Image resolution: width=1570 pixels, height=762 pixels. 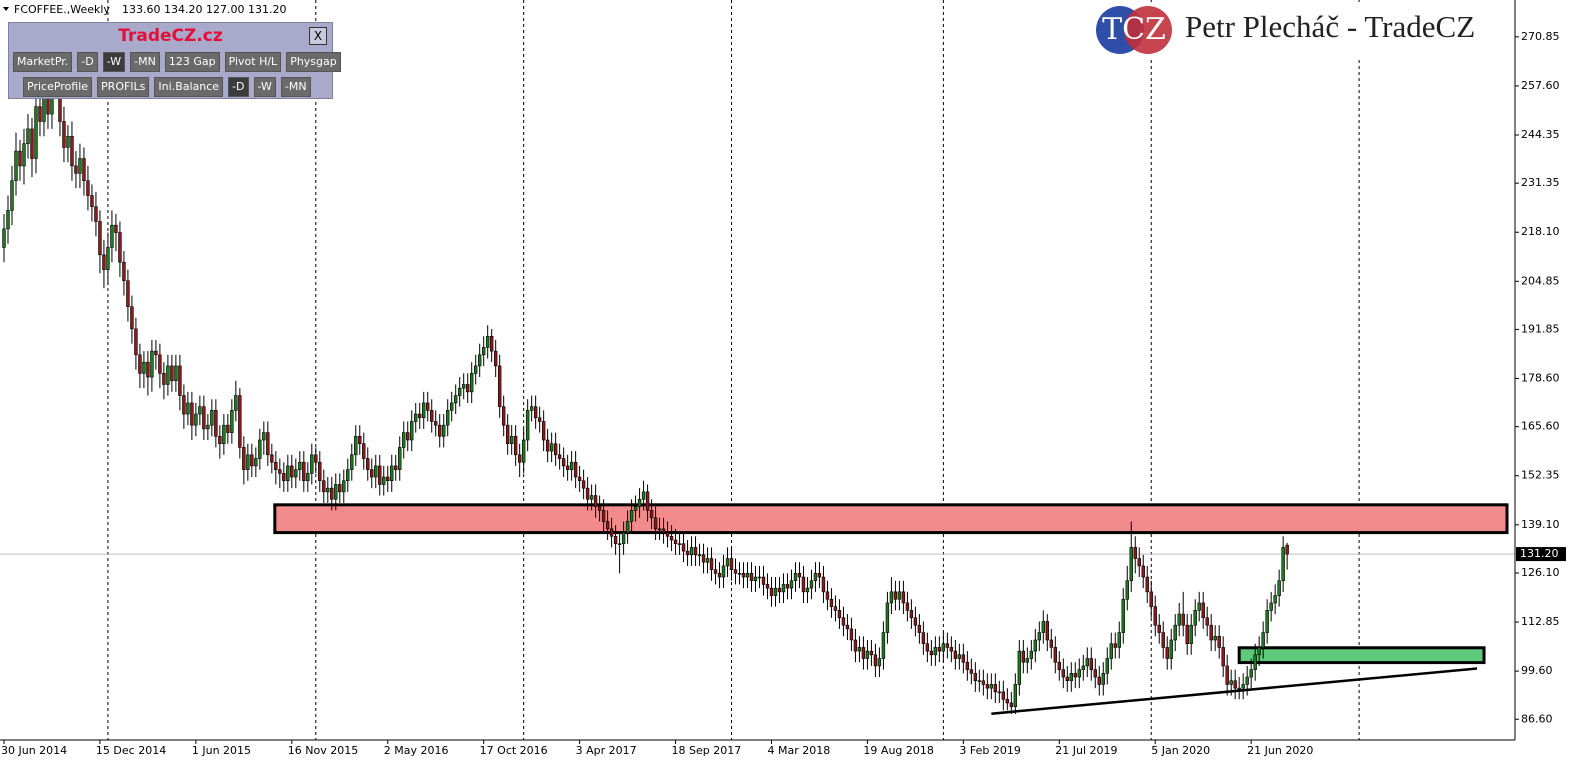 What do you see at coordinates (891, 519) in the screenshot?
I see `zone` at bounding box center [891, 519].